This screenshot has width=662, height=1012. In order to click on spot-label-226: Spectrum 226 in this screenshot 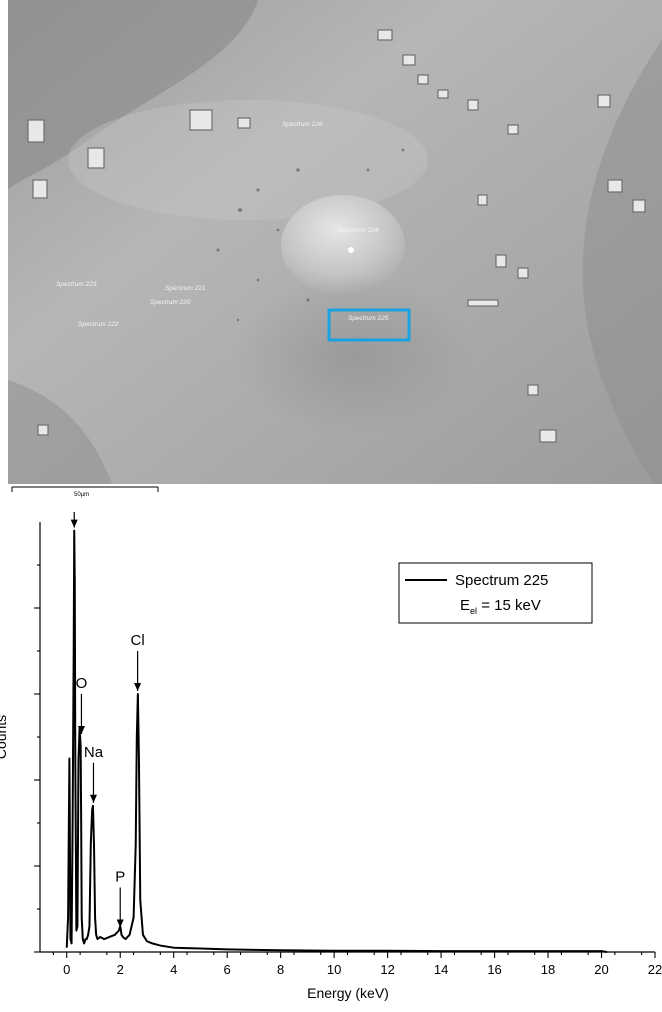, I will do `click(302, 124)`.